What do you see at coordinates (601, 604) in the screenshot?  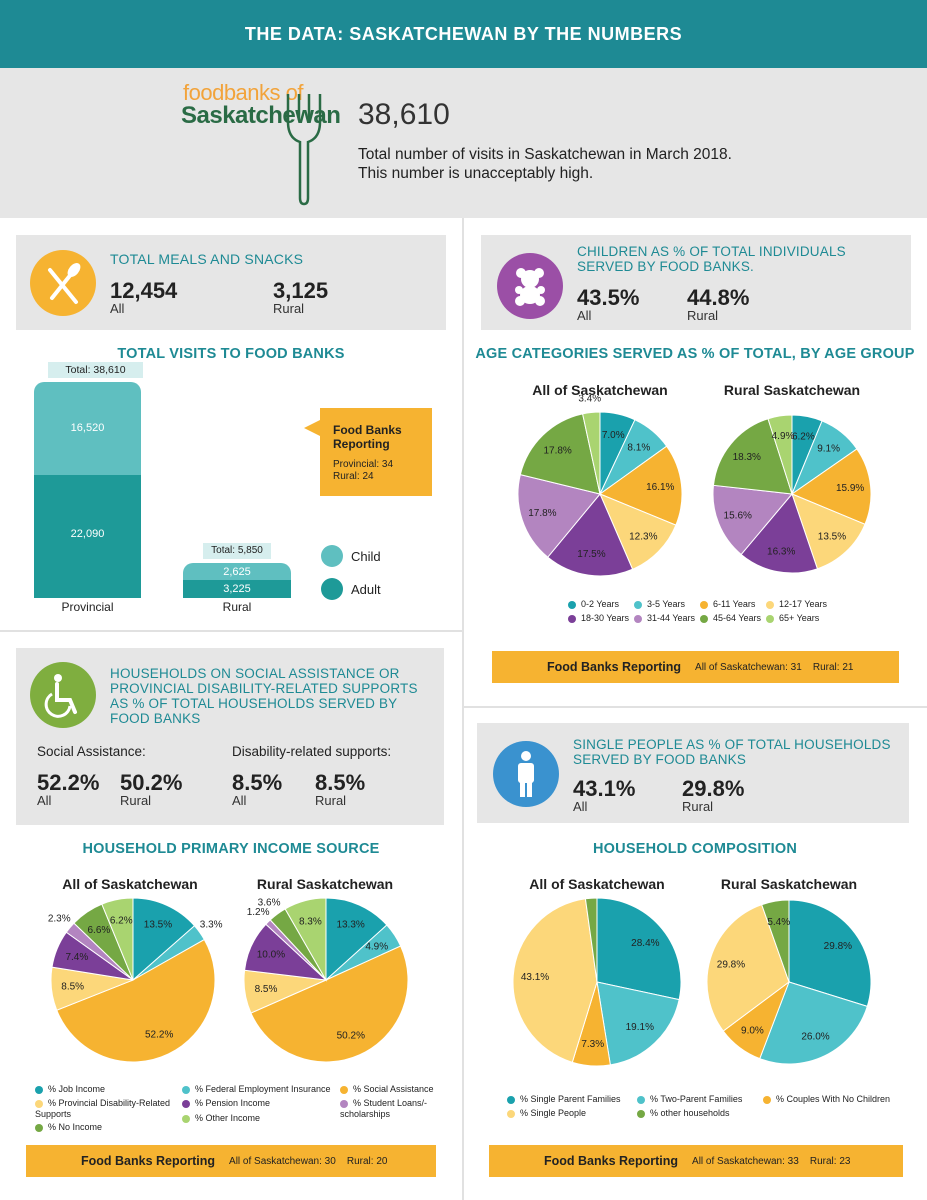 I see `legend-item: 0-2 Years` at bounding box center [601, 604].